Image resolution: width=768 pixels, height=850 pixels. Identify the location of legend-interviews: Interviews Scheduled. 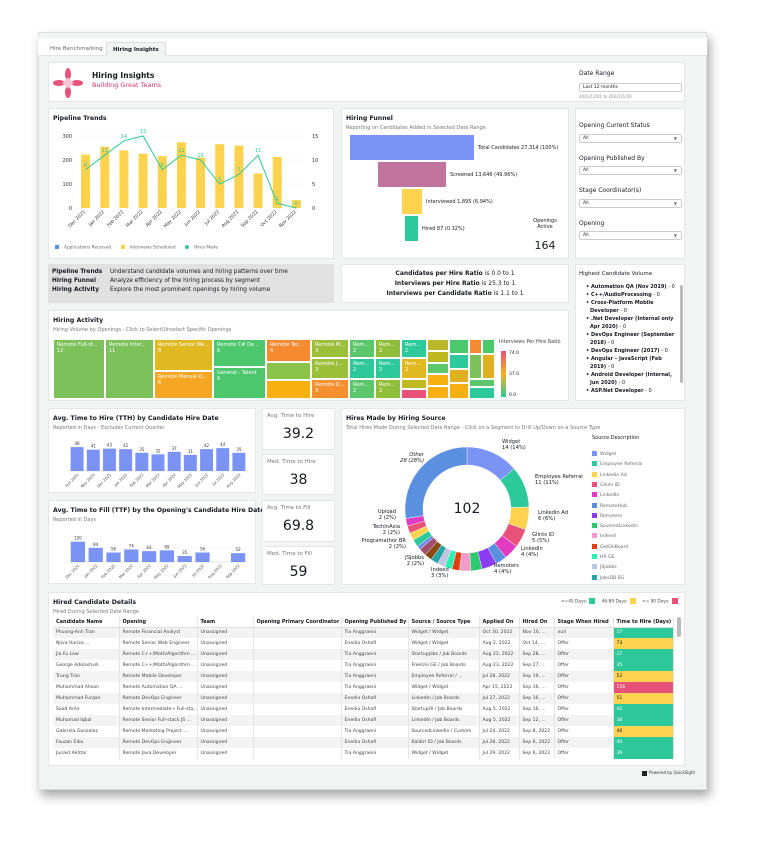
(152, 248).